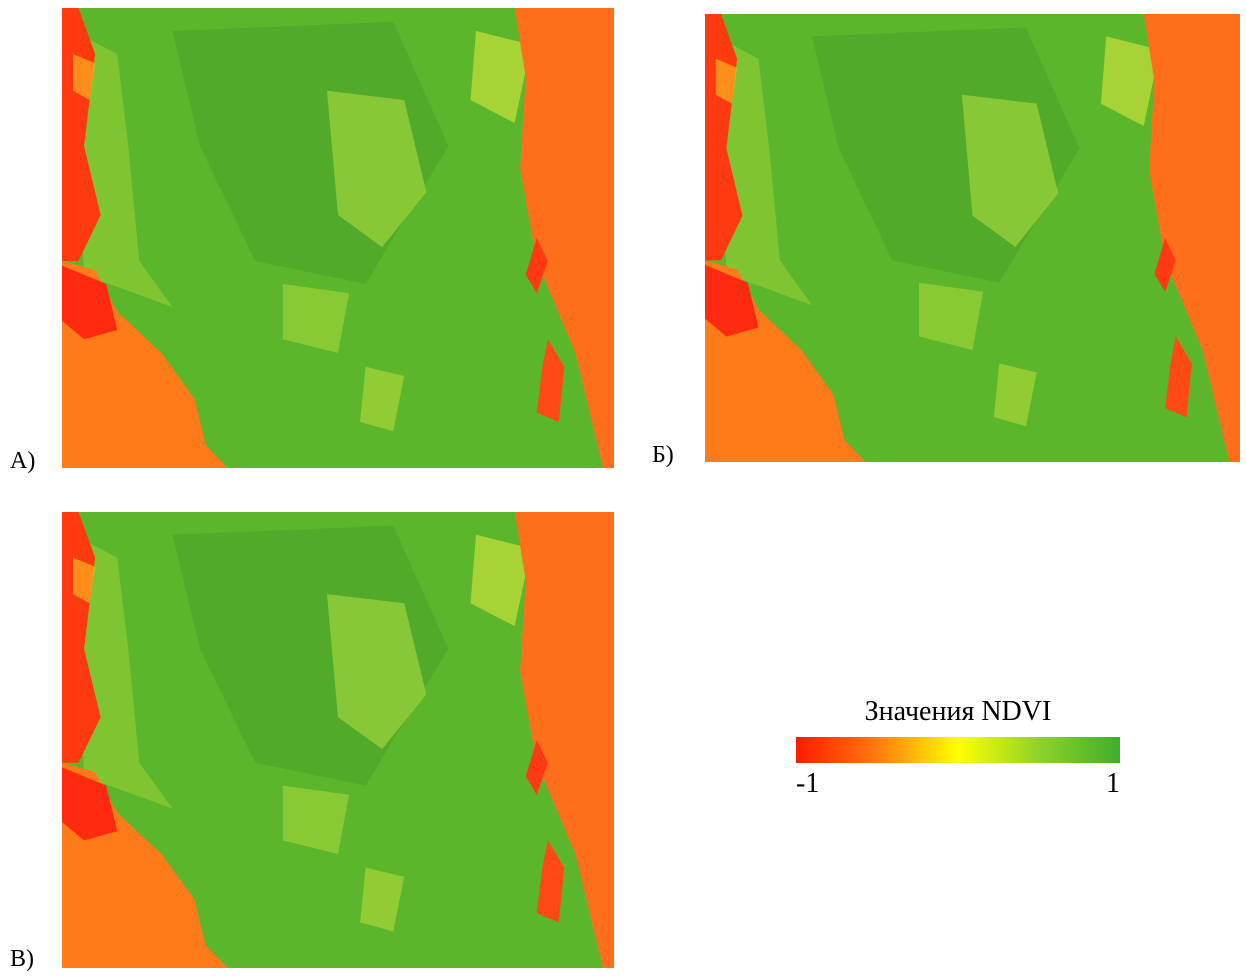 Image resolution: width=1246 pixels, height=976 pixels. I want to click on legend-min: -1, so click(807, 783).